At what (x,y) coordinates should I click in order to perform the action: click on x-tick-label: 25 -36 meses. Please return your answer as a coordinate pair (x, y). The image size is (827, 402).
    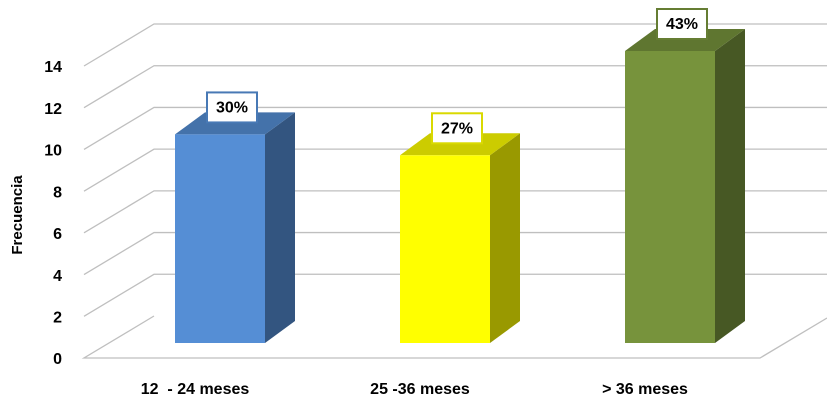
    Looking at the image, I should click on (420, 389).